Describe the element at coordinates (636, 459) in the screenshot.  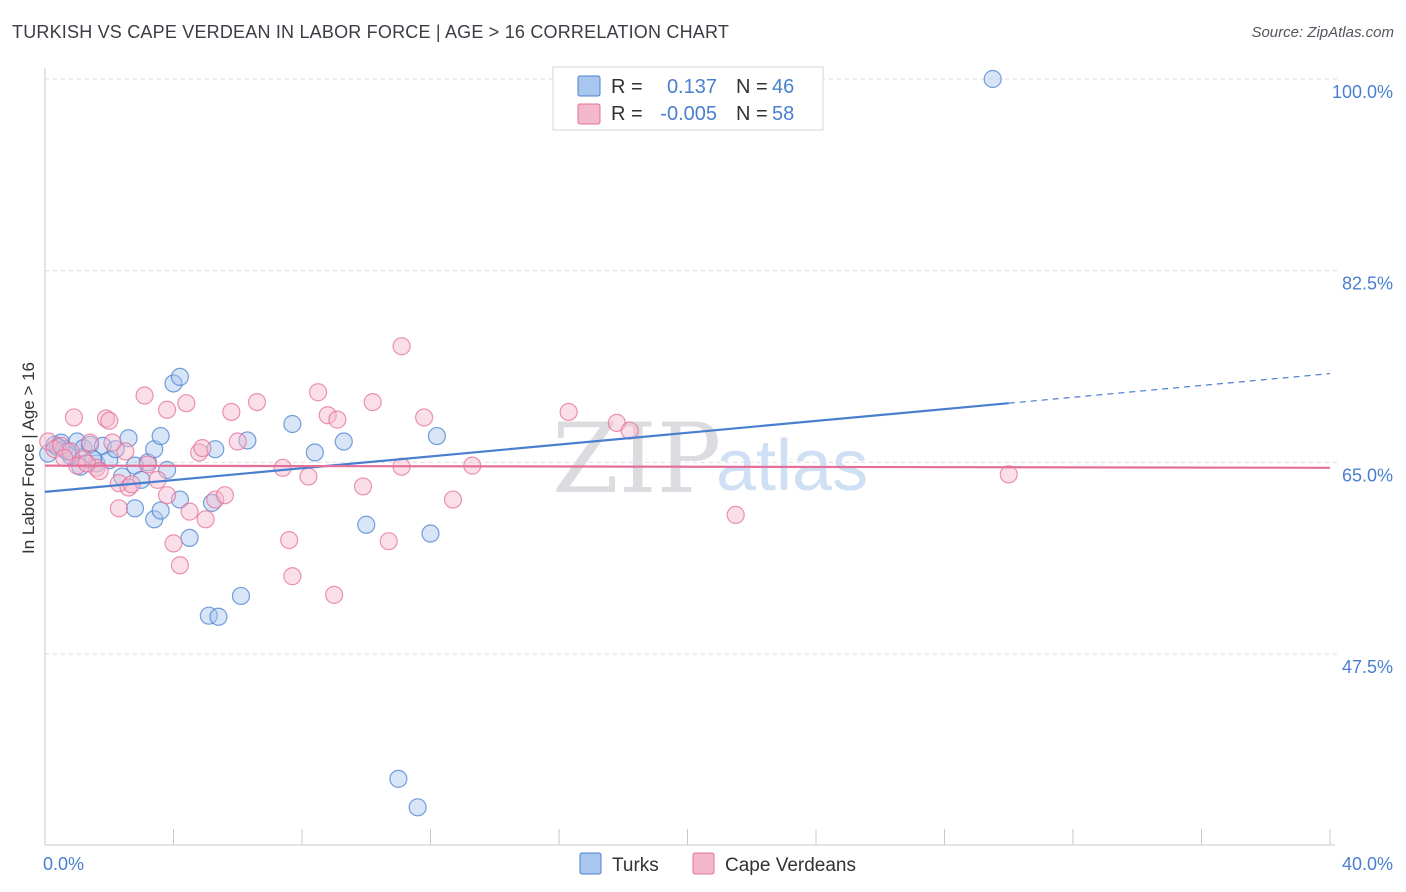
I see `watermark-zip: ZIP` at that location.